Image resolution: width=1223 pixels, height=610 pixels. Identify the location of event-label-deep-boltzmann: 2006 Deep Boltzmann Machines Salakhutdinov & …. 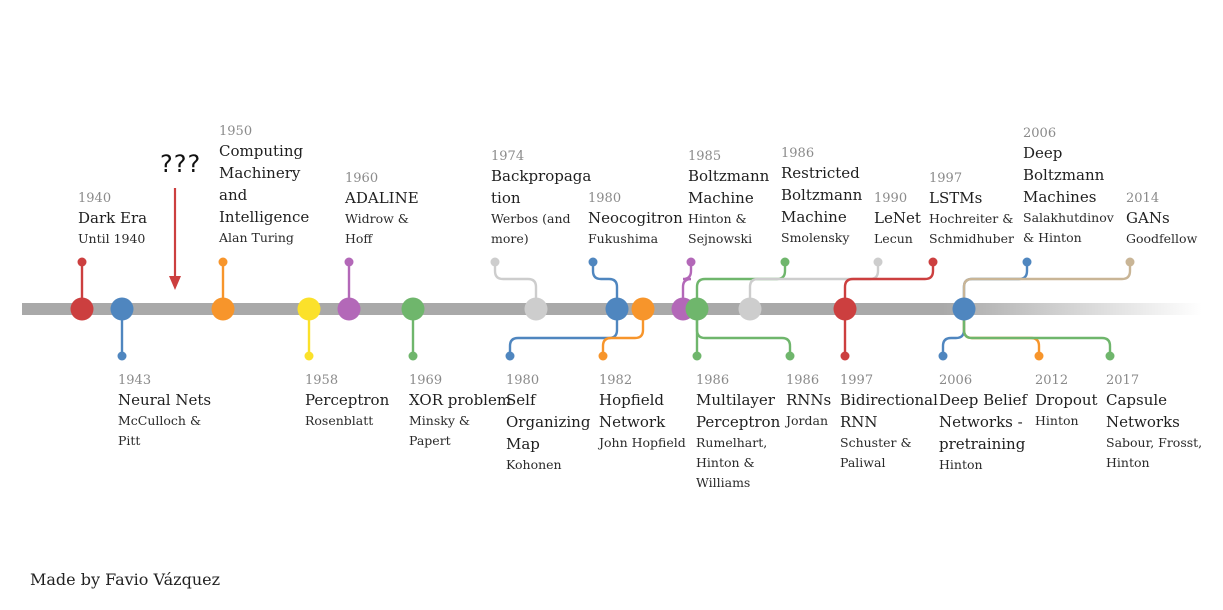
(1068, 186).